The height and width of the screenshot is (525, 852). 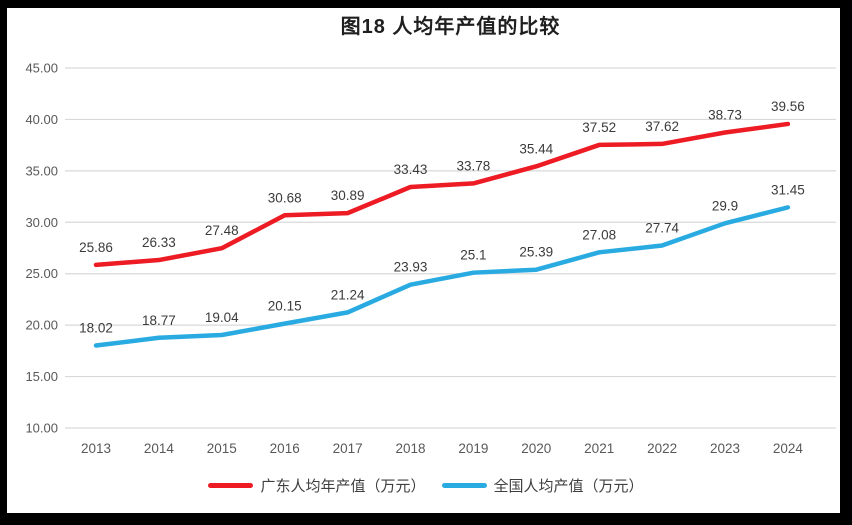 I want to click on data-label: 27.74, so click(x=662, y=228).